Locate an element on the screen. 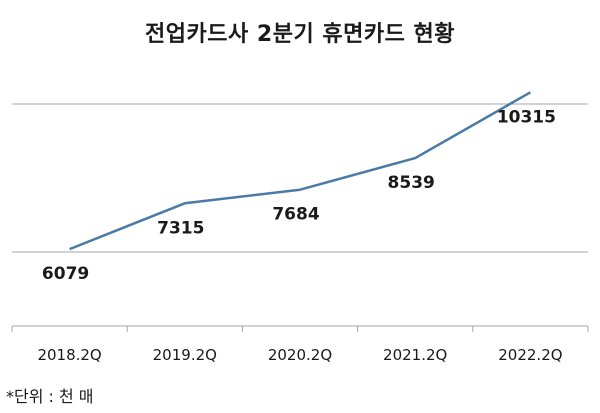  data-label: 10315 is located at coordinates (526, 117).